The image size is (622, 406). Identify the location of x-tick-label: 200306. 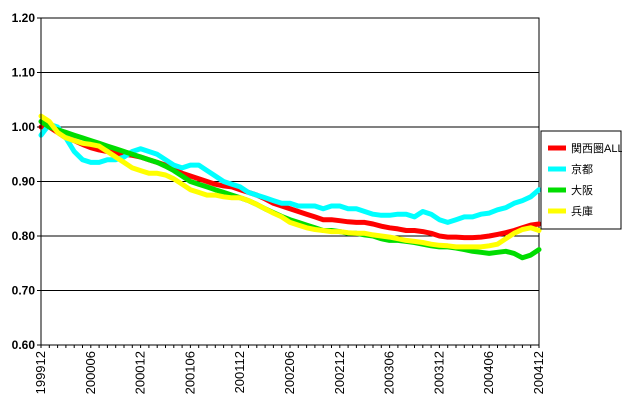
(389, 372).